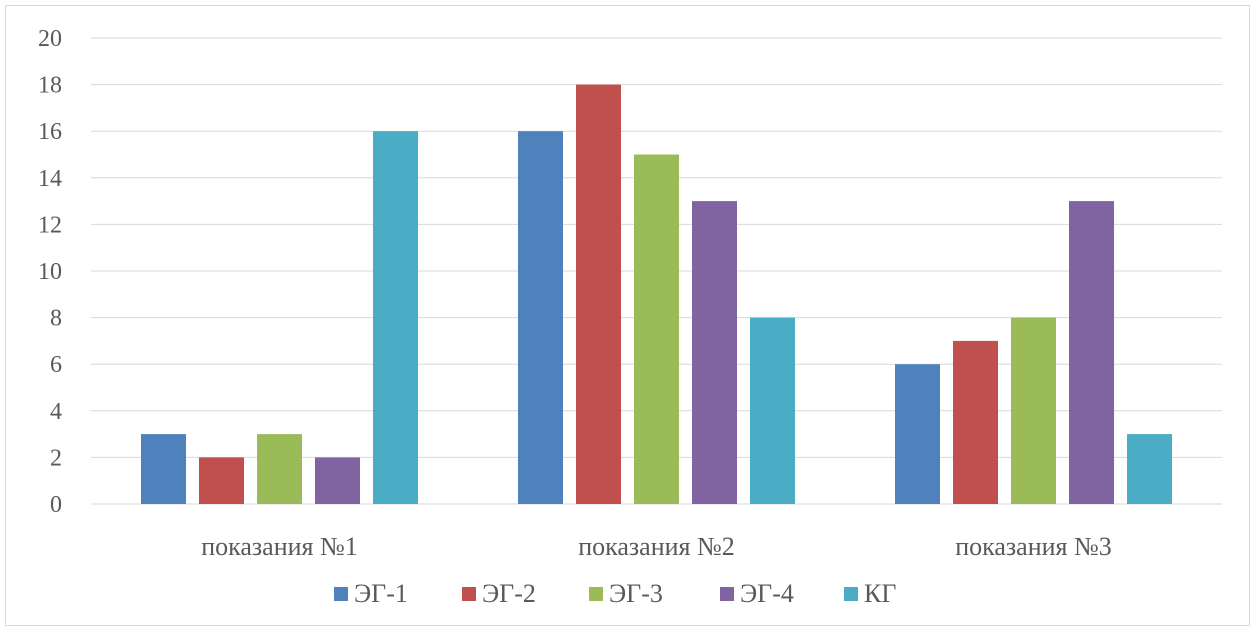  I want to click on x-category-label: показания №1, so click(279, 546).